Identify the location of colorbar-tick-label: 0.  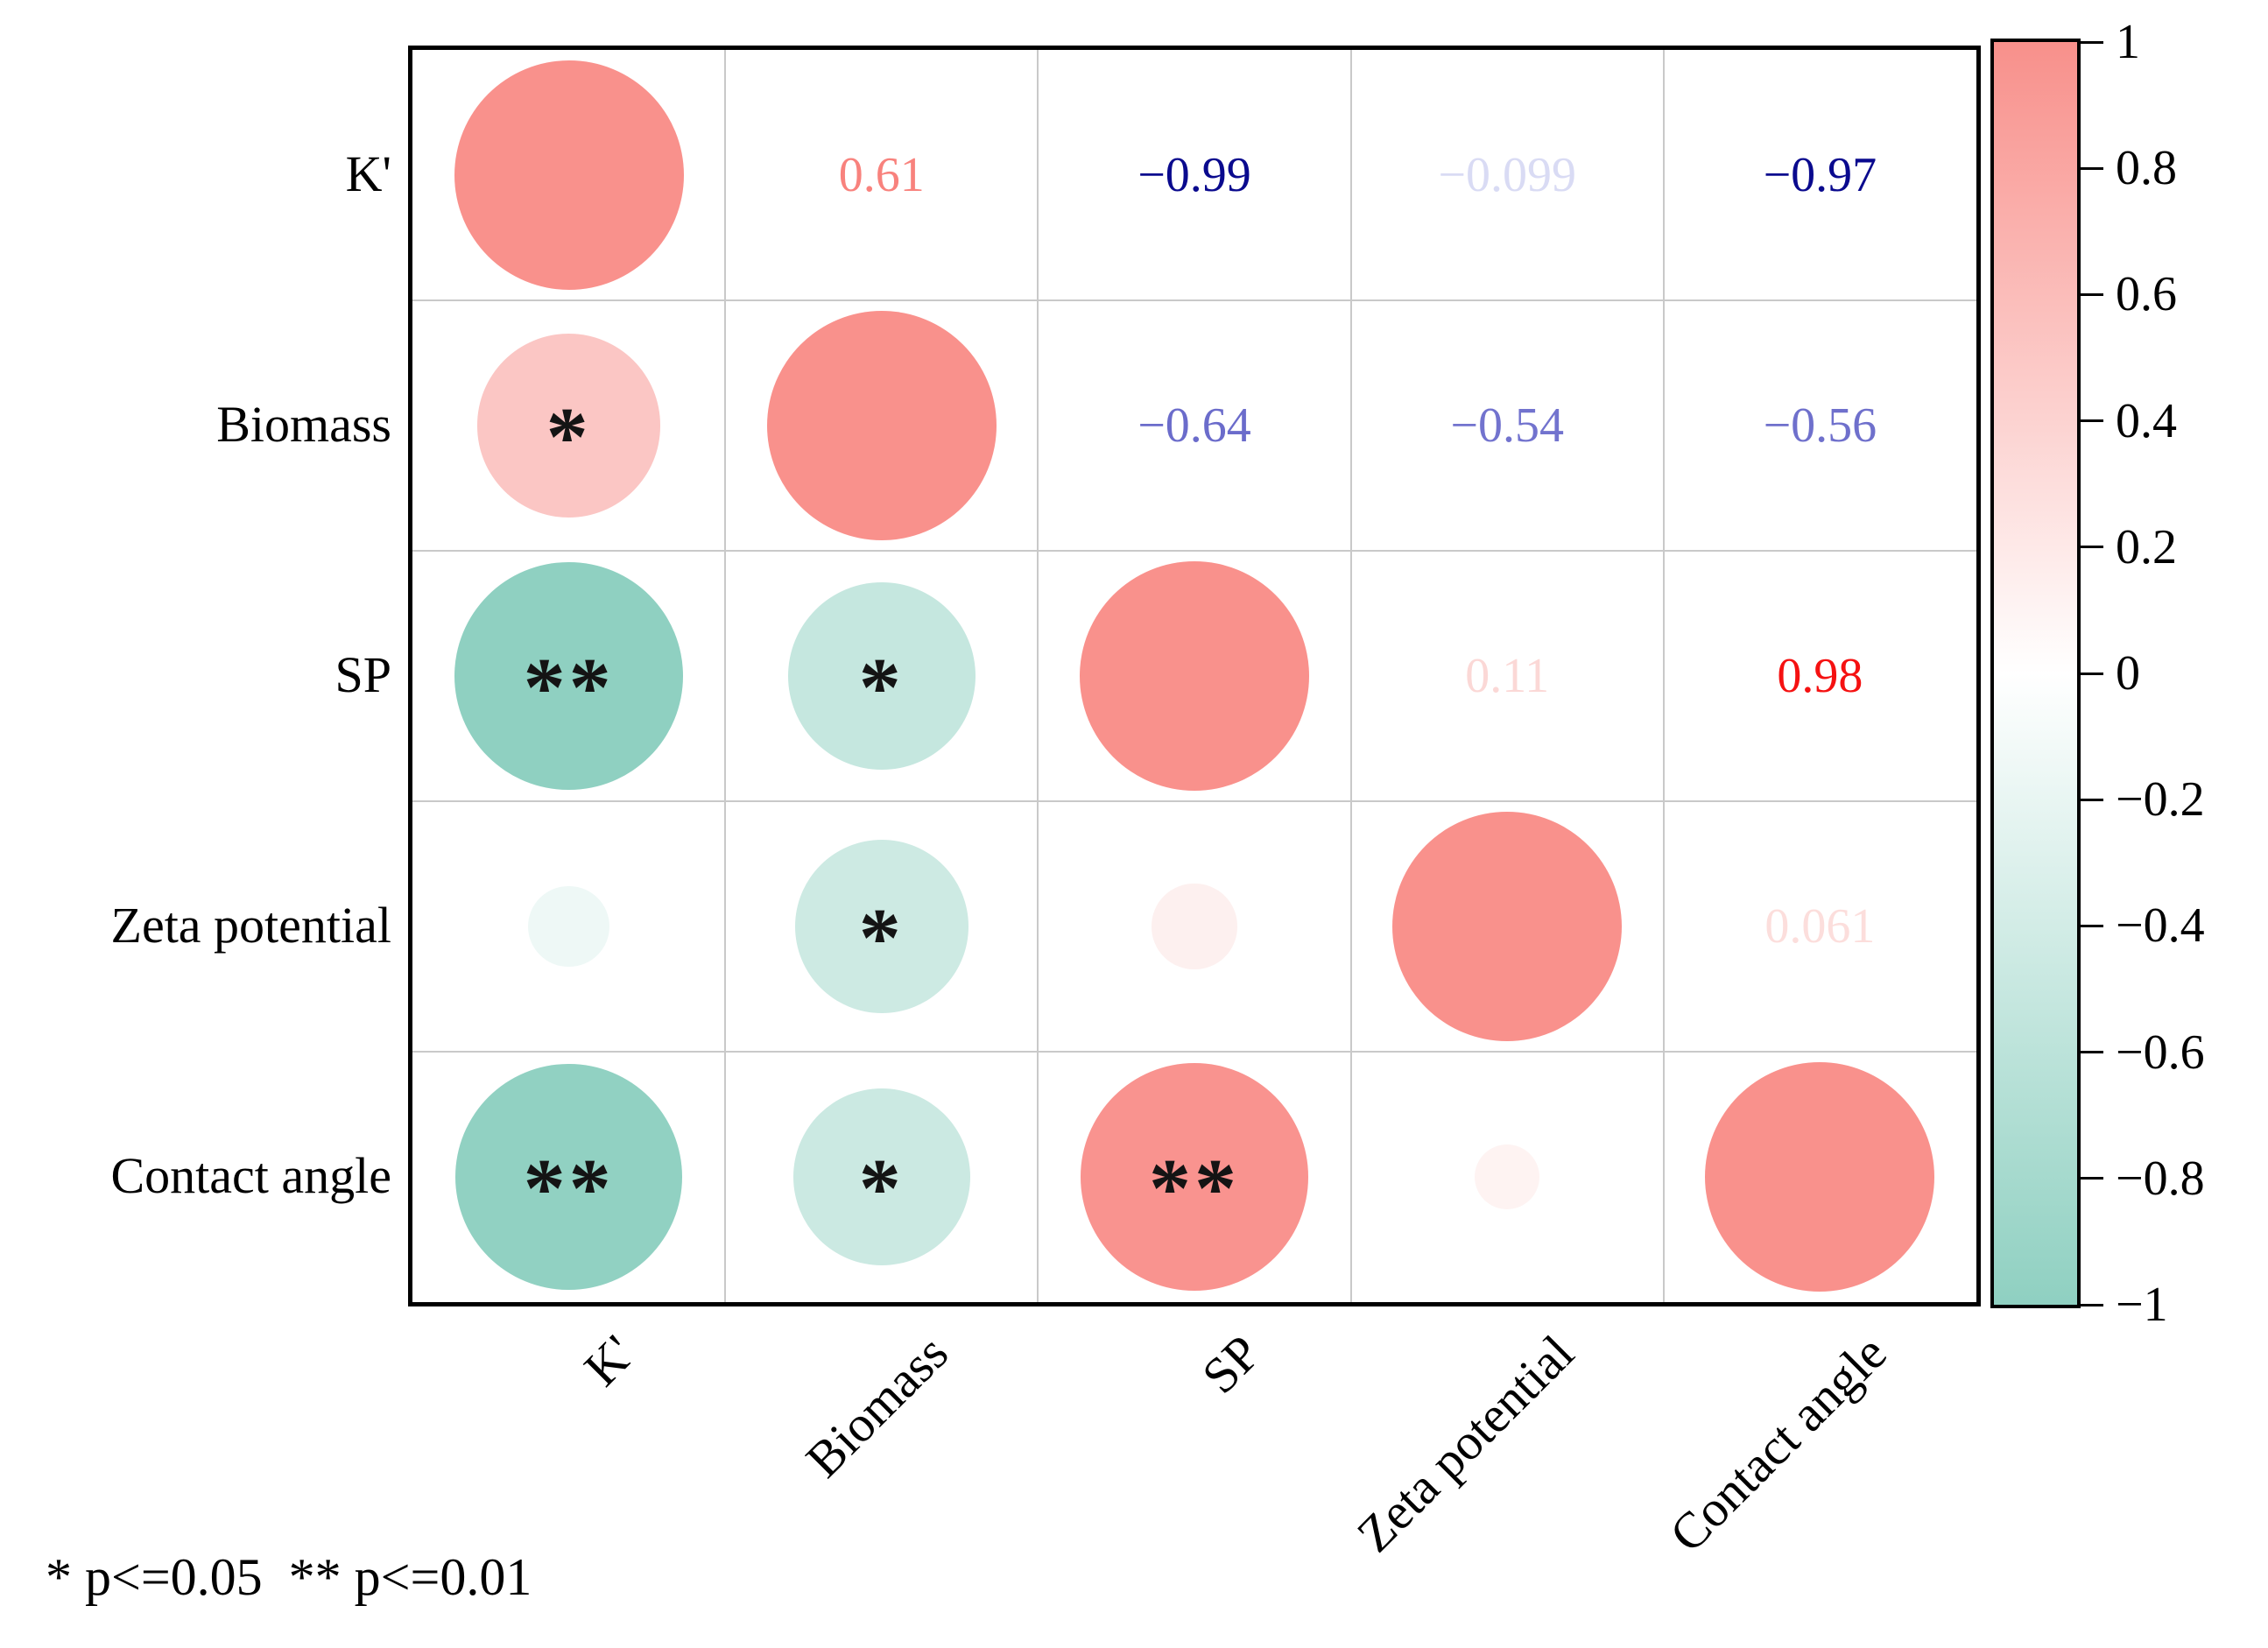
(2128, 673).